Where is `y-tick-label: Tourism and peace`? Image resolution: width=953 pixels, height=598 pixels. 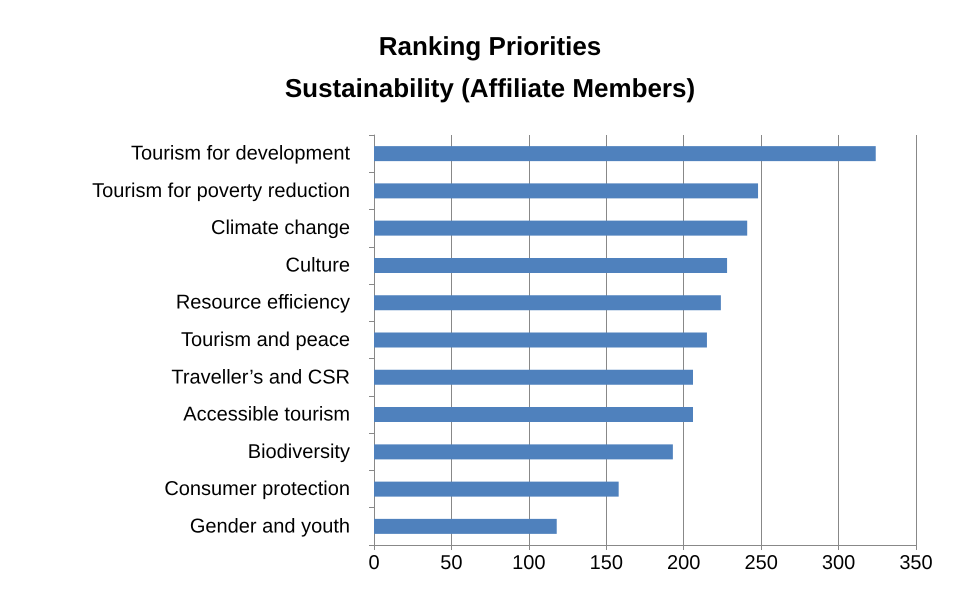 y-tick-label: Tourism and peace is located at coordinates (265, 340).